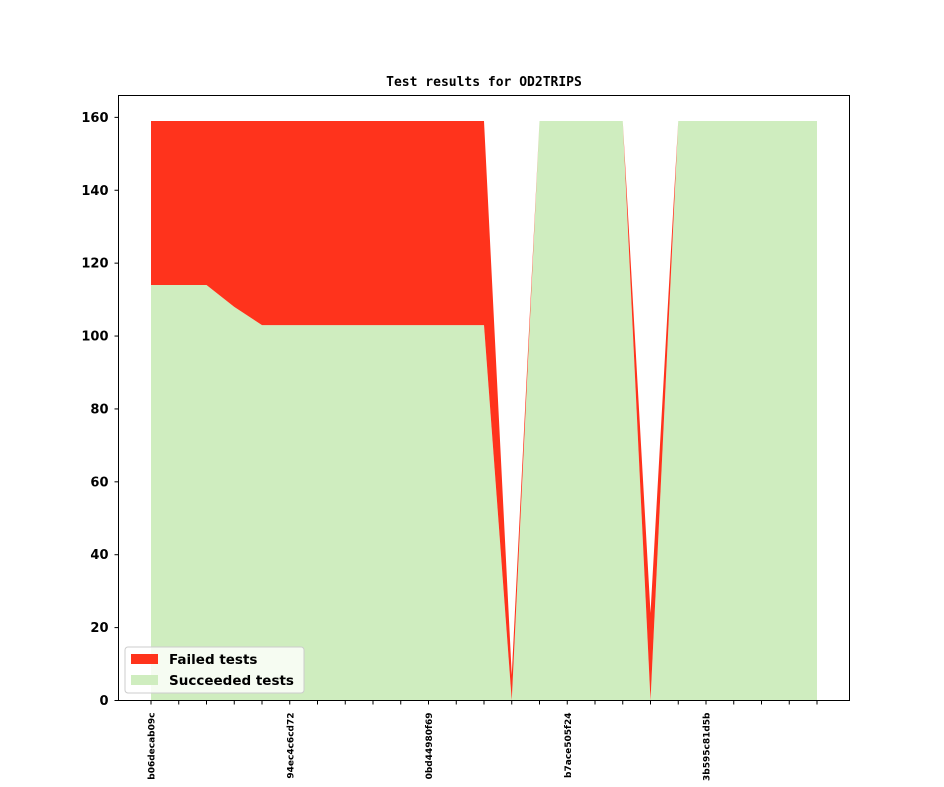 The width and height of the screenshot is (944, 787). Describe the element at coordinates (569, 745) in the screenshot. I see `x-tick-label: b7ace505f24` at that location.